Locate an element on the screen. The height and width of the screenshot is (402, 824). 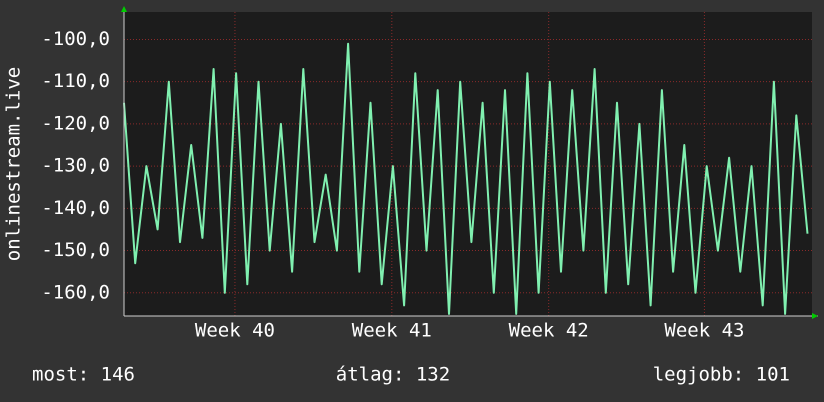
y-axis-label: onlinestream.live is located at coordinates (14, 164).